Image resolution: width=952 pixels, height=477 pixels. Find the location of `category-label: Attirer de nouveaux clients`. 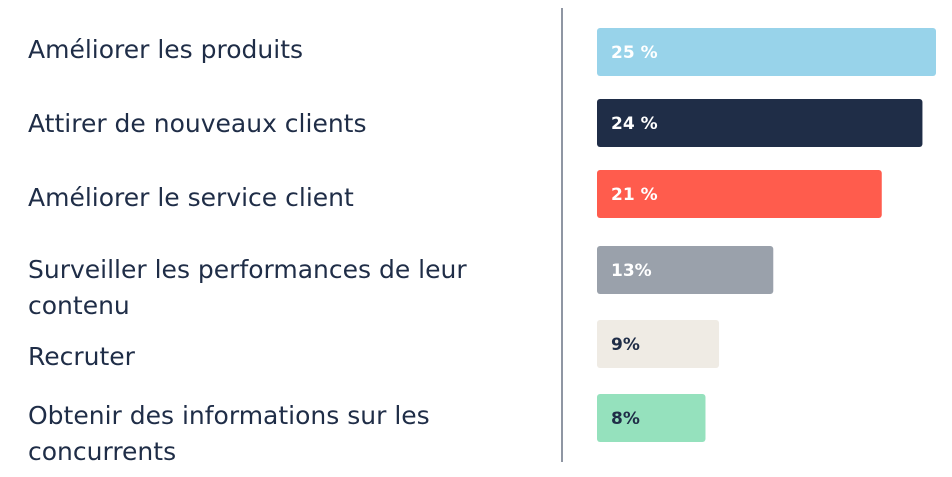

category-label: Attirer de nouveaux clients is located at coordinates (197, 123).